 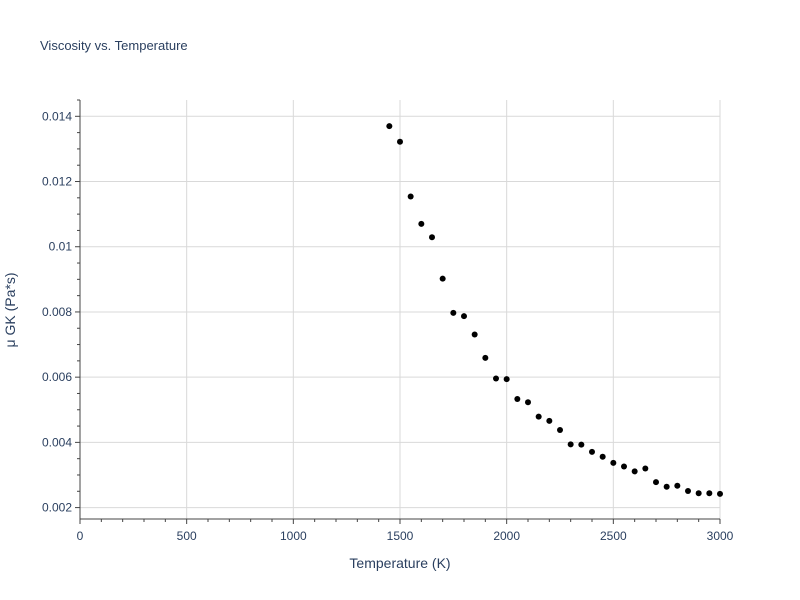 What do you see at coordinates (57, 312) in the screenshot?
I see `y-tick-label: 0.008` at bounding box center [57, 312].